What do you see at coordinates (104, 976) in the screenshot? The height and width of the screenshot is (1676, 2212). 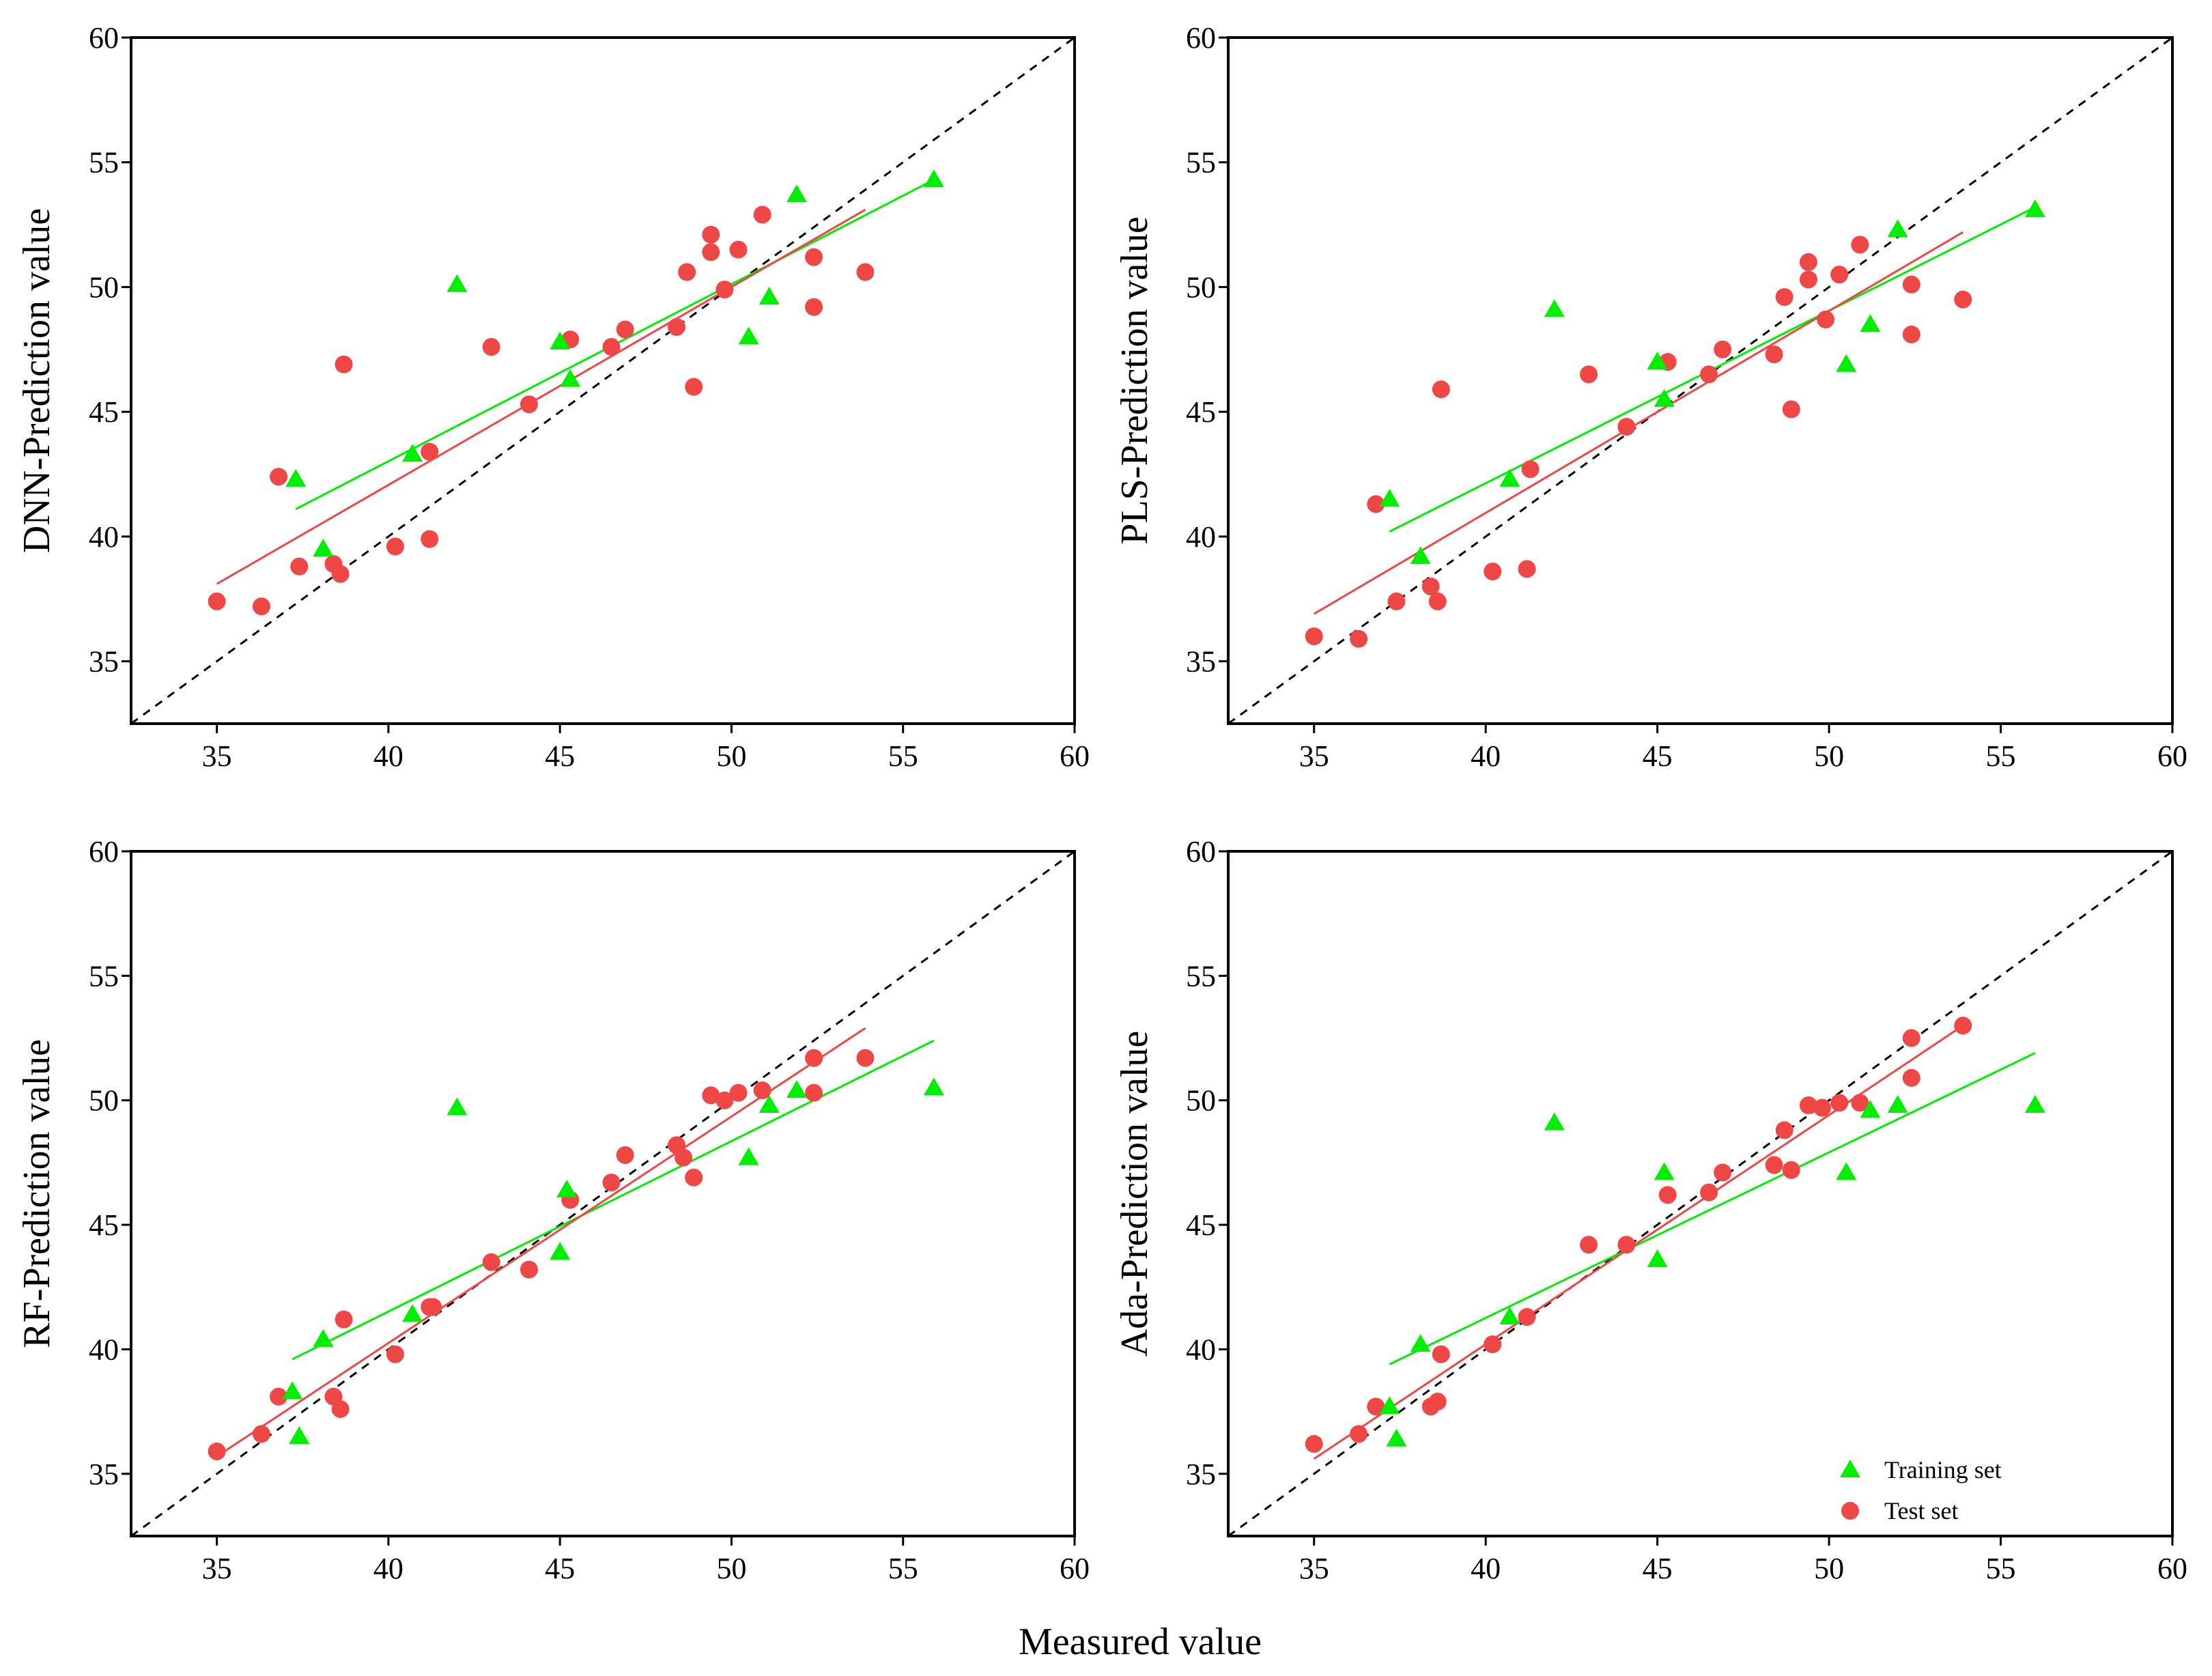 I see `y-tick-label: 55` at bounding box center [104, 976].